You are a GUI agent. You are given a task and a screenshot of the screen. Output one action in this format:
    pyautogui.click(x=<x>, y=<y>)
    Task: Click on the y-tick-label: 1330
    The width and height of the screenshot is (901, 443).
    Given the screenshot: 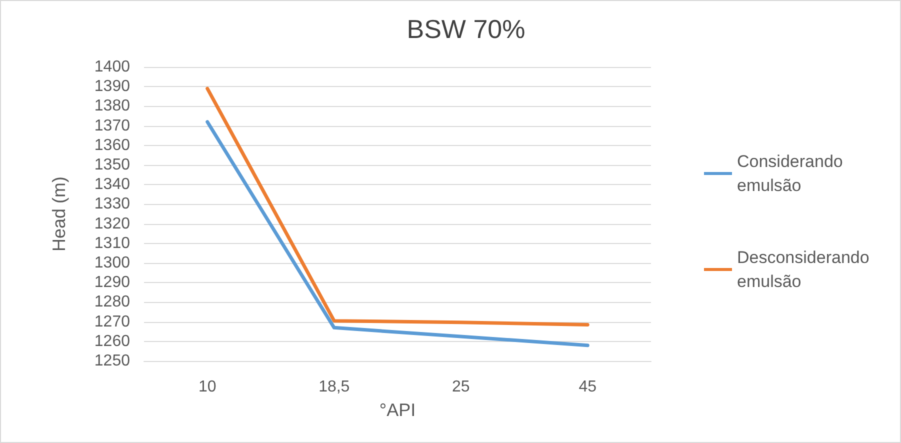 What is the action you would take?
    pyautogui.click(x=112, y=204)
    